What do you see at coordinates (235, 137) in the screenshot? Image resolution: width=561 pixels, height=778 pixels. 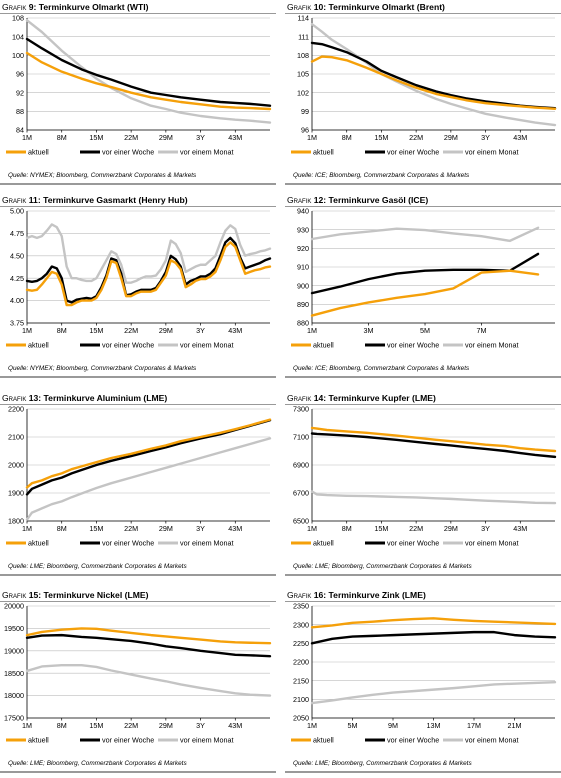 I see `x-tick-label: 43M` at bounding box center [235, 137].